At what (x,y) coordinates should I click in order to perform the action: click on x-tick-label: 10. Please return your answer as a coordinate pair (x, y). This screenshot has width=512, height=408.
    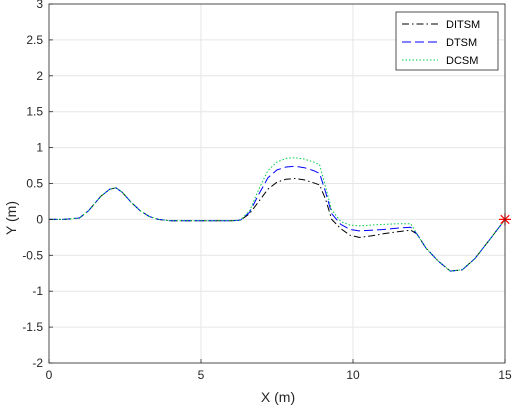
    Looking at the image, I should click on (353, 375).